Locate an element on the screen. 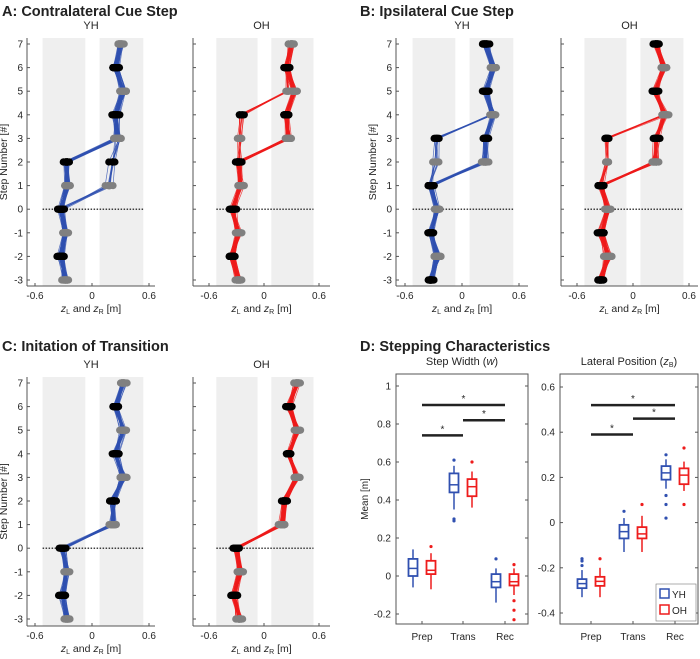  title-text: ) is located at coordinates (496, 362).